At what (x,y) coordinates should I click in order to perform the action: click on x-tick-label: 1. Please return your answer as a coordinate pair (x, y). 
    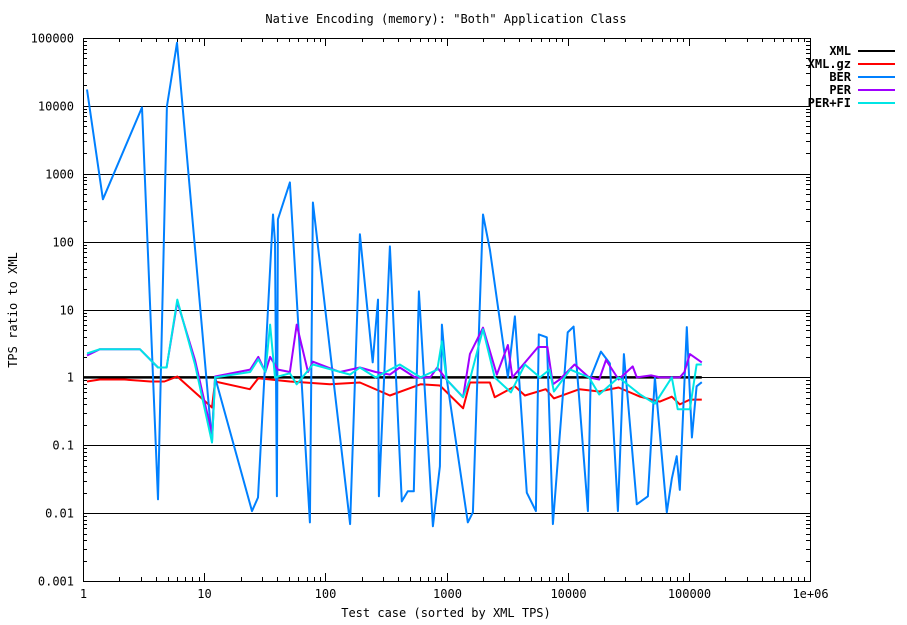
    Looking at the image, I should click on (83, 594).